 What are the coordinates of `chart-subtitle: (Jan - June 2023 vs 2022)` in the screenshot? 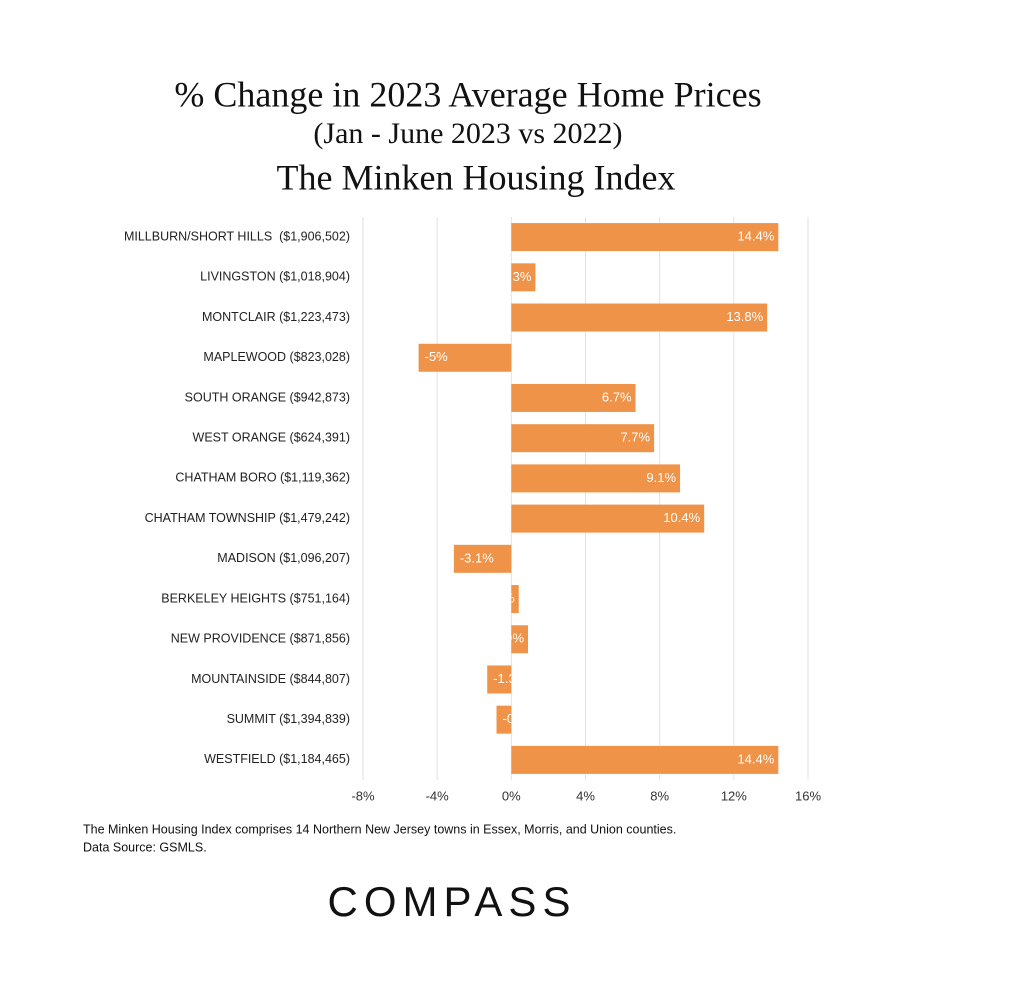 It's located at (467, 133).